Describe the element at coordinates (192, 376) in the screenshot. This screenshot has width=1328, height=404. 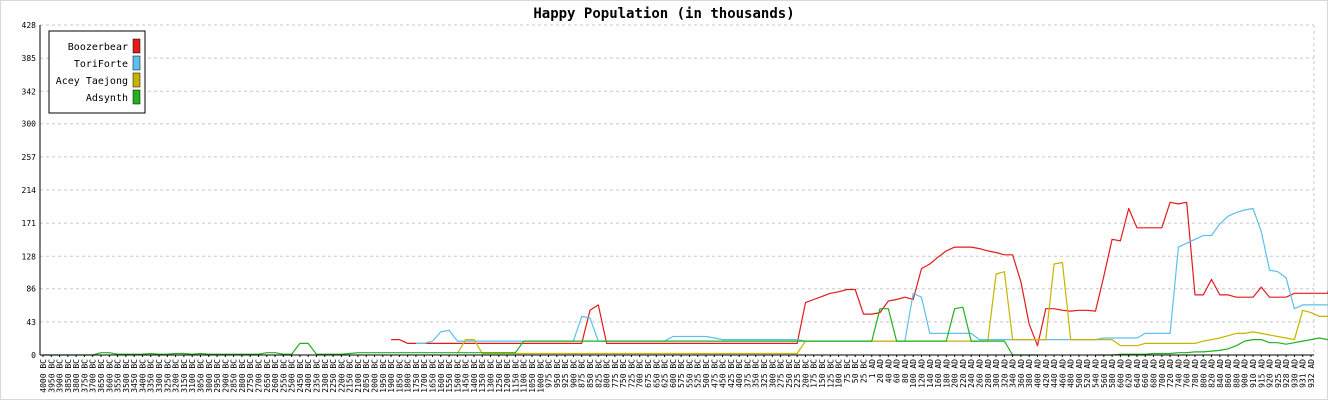
I see `x-tick-label: 3100 BC` at that location.